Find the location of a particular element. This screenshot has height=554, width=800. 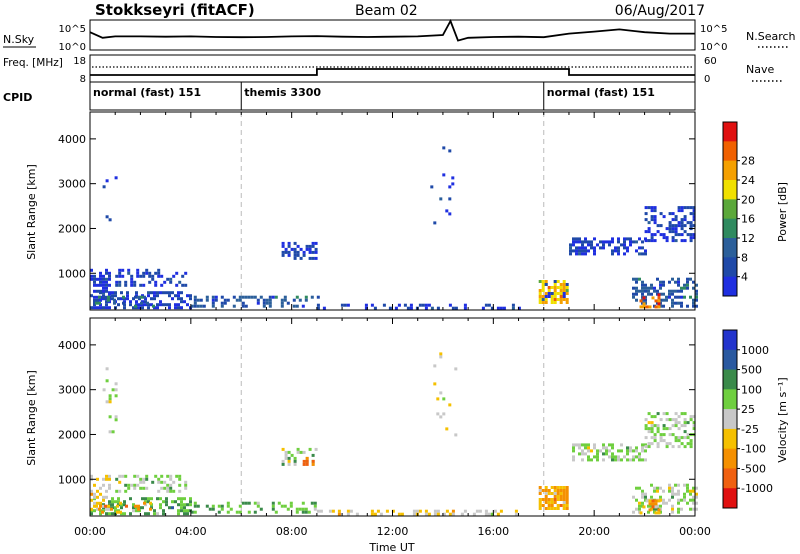

colorbar-segment is located at coordinates (730, 151).